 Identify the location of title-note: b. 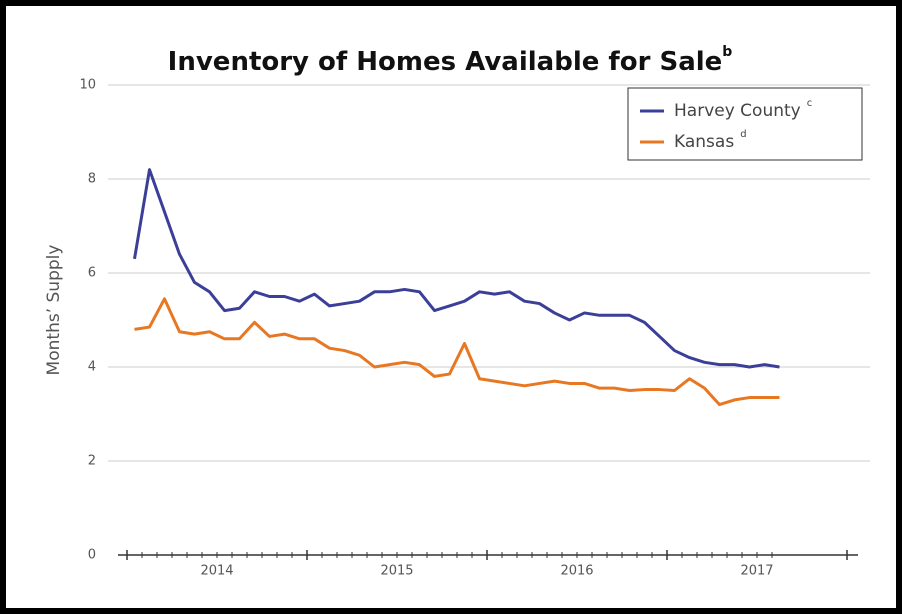
(727, 52).